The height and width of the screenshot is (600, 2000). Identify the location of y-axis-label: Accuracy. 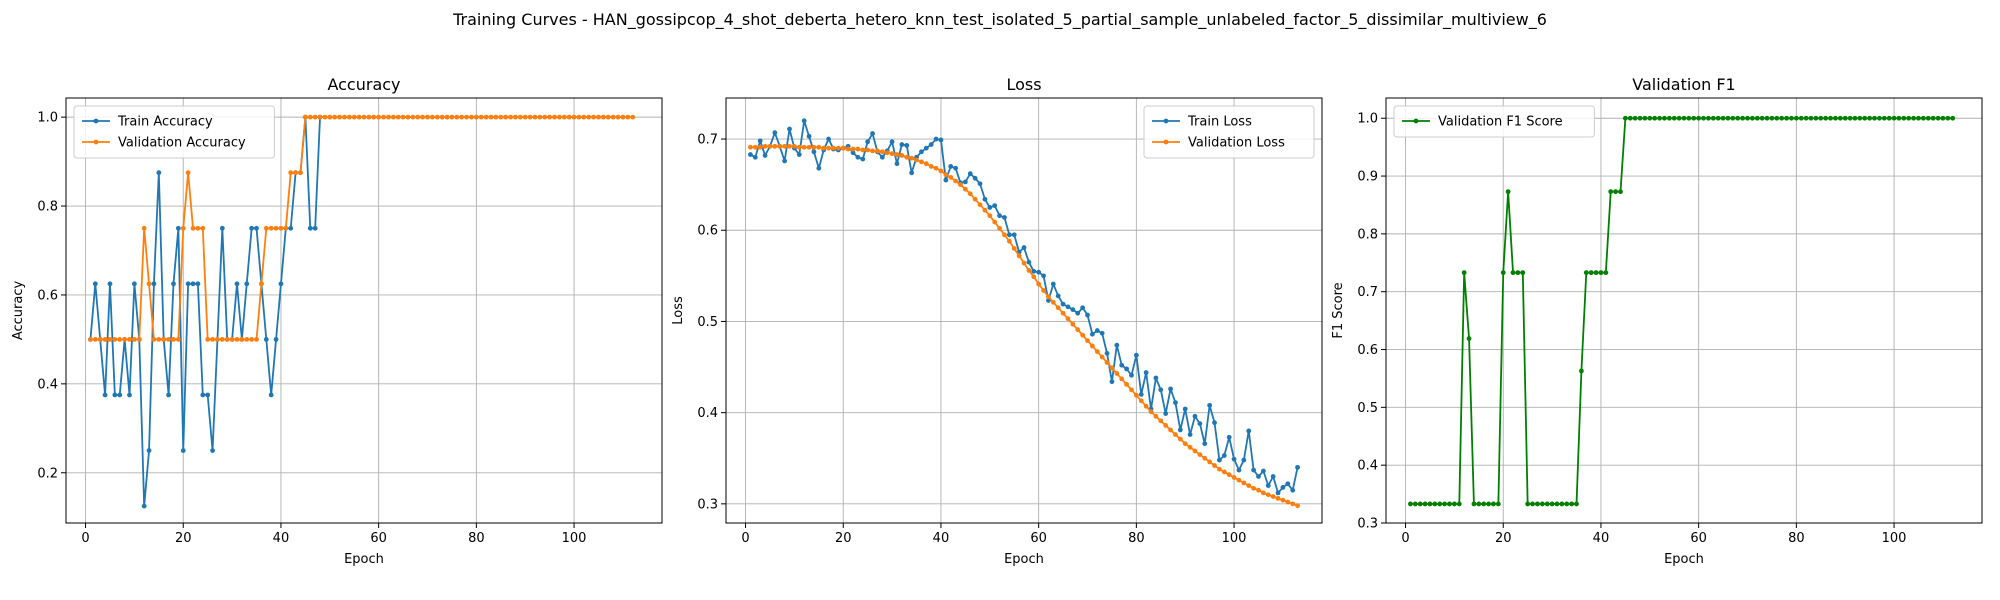
(18, 311).